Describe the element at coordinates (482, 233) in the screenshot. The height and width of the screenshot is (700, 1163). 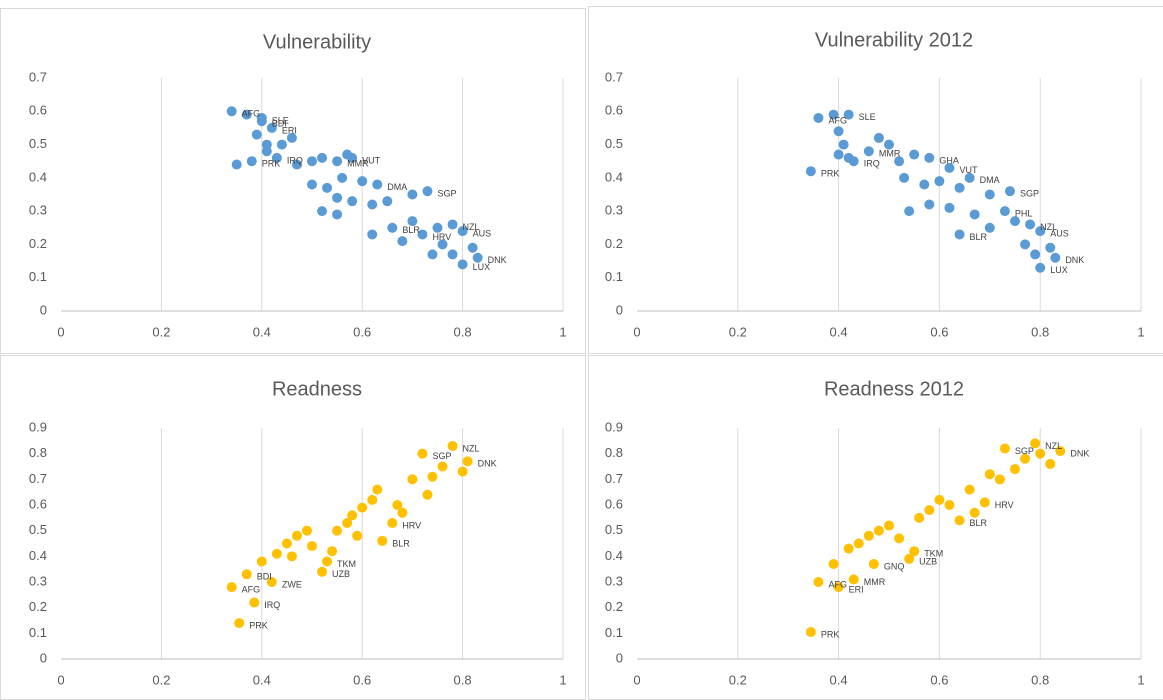
I see `point-label: AUS` at that location.